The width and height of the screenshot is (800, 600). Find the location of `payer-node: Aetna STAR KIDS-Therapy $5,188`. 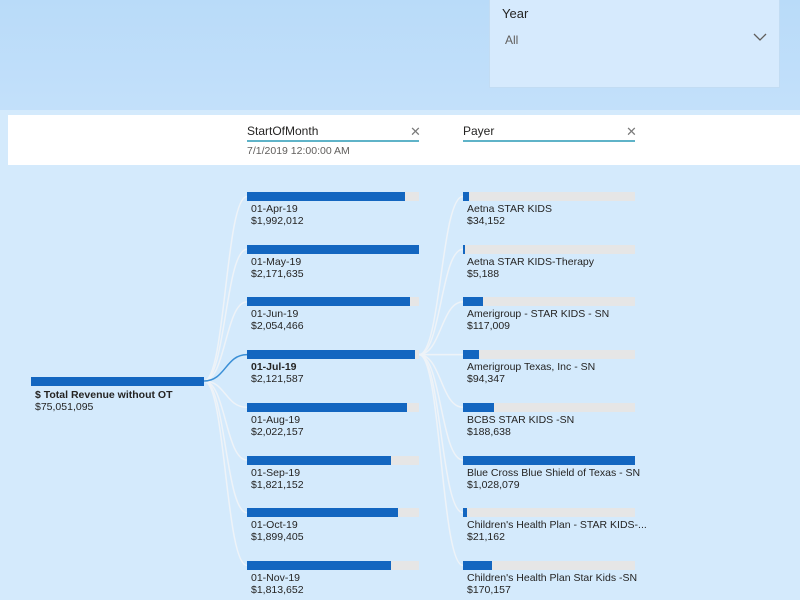

payer-node: Aetna STAR KIDS-Therapy $5,188 is located at coordinates (549, 262).